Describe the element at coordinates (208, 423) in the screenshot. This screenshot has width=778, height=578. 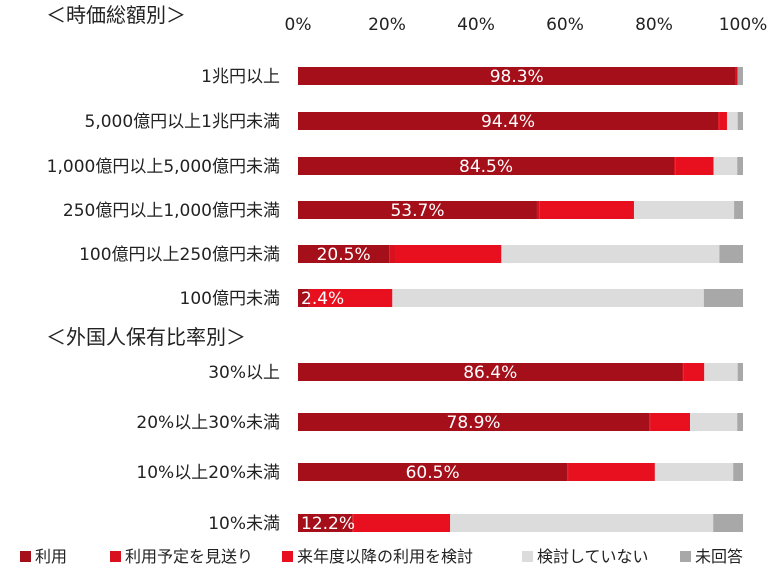
I see `category-label: 20%以上30%未満` at that location.